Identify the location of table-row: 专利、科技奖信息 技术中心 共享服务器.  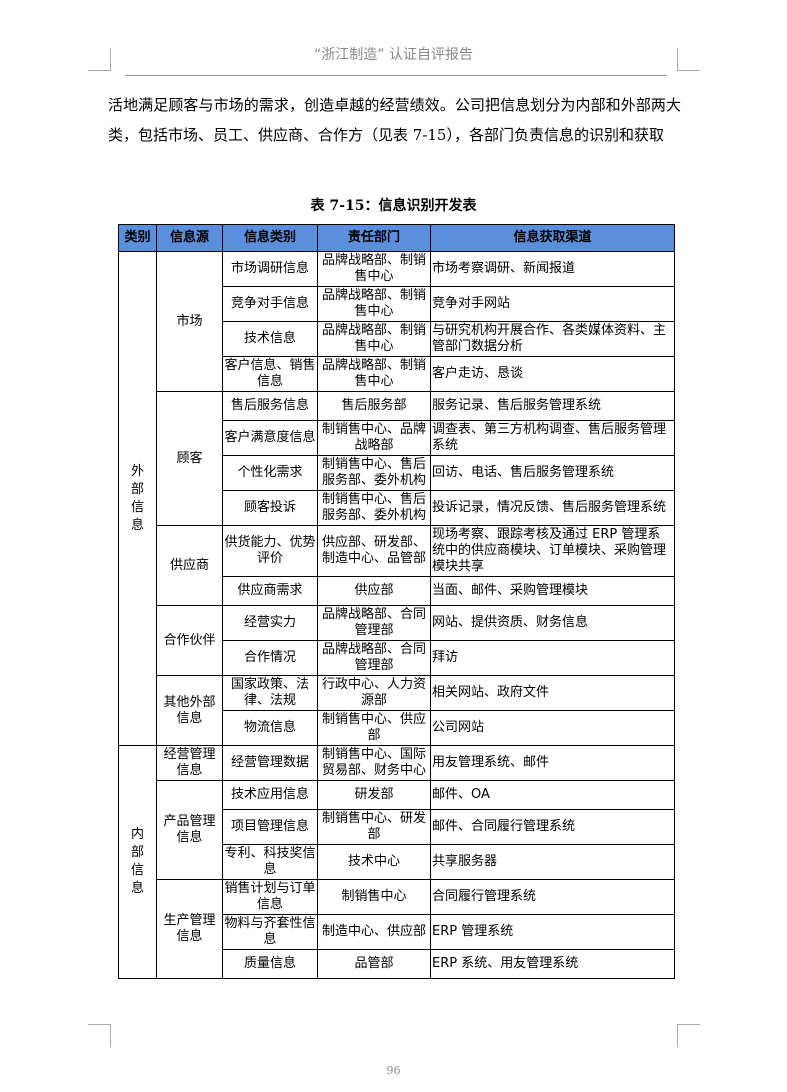
(397, 862).